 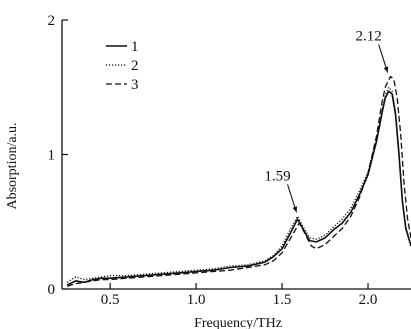 What do you see at coordinates (238, 322) in the screenshot?
I see `x-axis-label: Frequency/THz` at bounding box center [238, 322].